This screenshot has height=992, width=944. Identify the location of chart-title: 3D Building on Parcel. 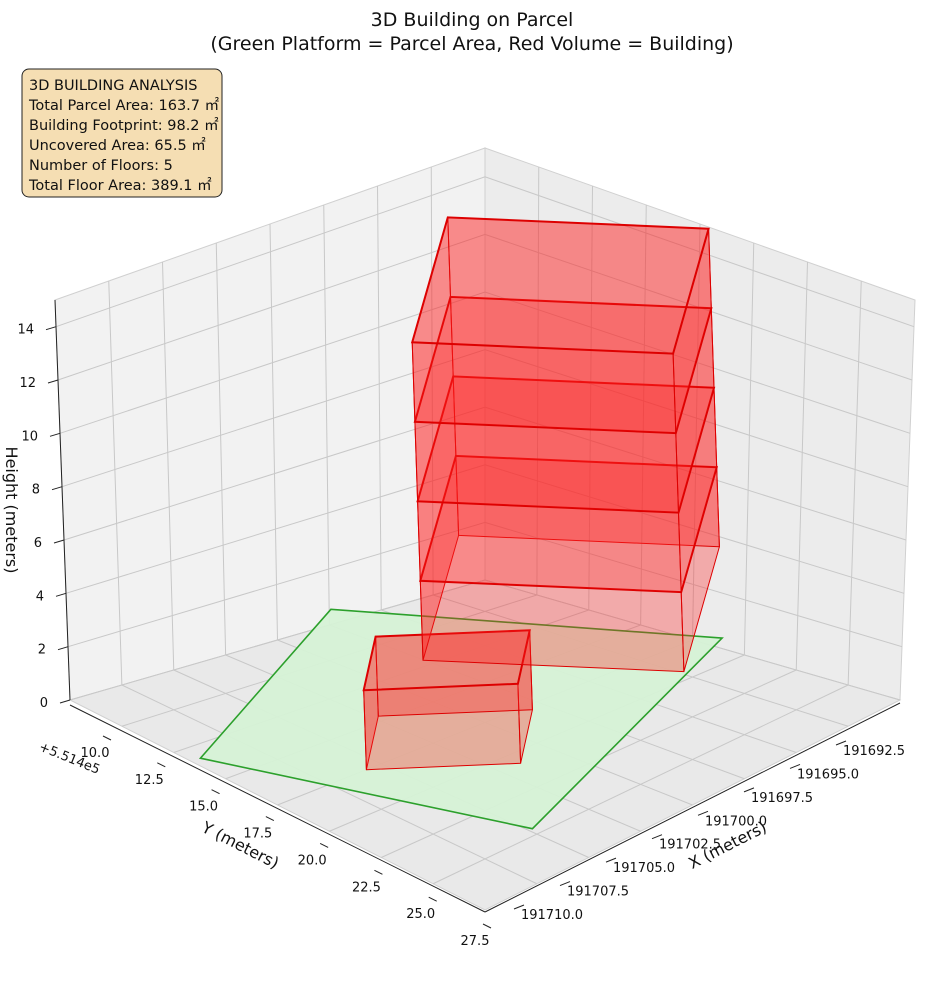
(472, 20).